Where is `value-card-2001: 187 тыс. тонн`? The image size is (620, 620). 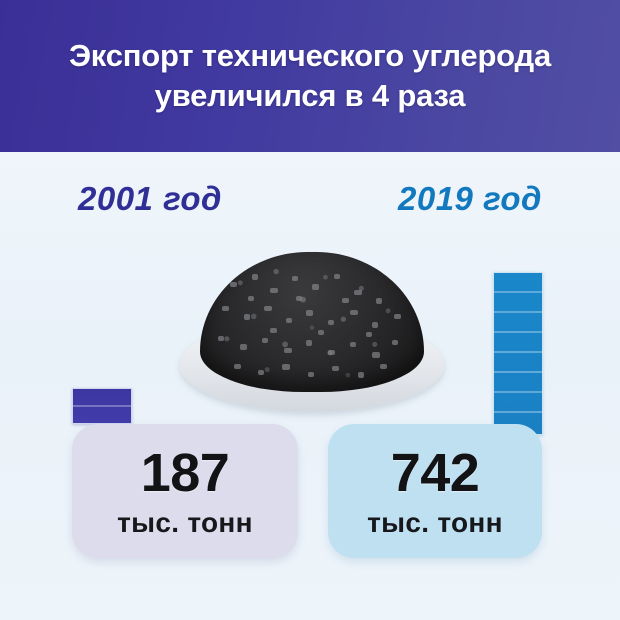 value-card-2001: 187 тыс. тонн is located at coordinates (185, 491).